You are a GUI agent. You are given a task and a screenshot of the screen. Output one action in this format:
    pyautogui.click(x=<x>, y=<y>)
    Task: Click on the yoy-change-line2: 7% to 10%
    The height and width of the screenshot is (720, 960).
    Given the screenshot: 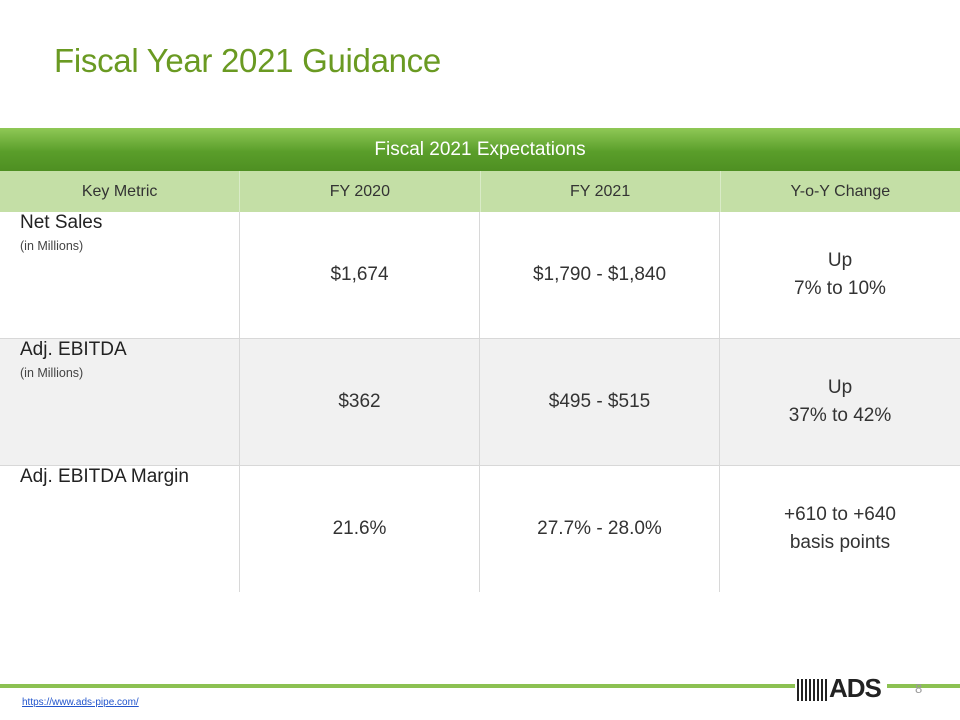 What is the action you would take?
    pyautogui.click(x=840, y=288)
    